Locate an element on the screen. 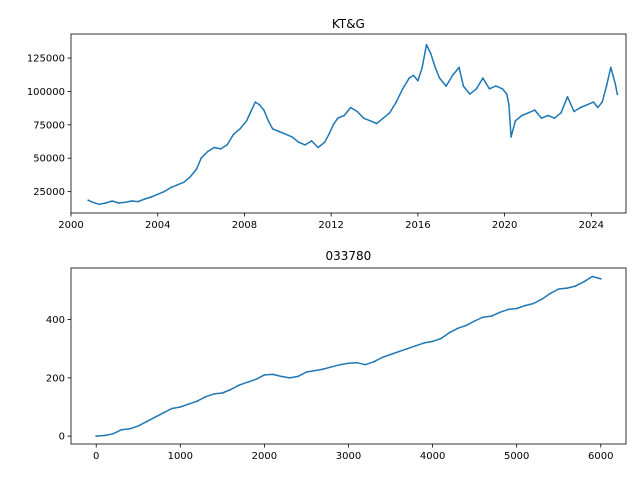  x-tick-label: 3000 is located at coordinates (348, 456).